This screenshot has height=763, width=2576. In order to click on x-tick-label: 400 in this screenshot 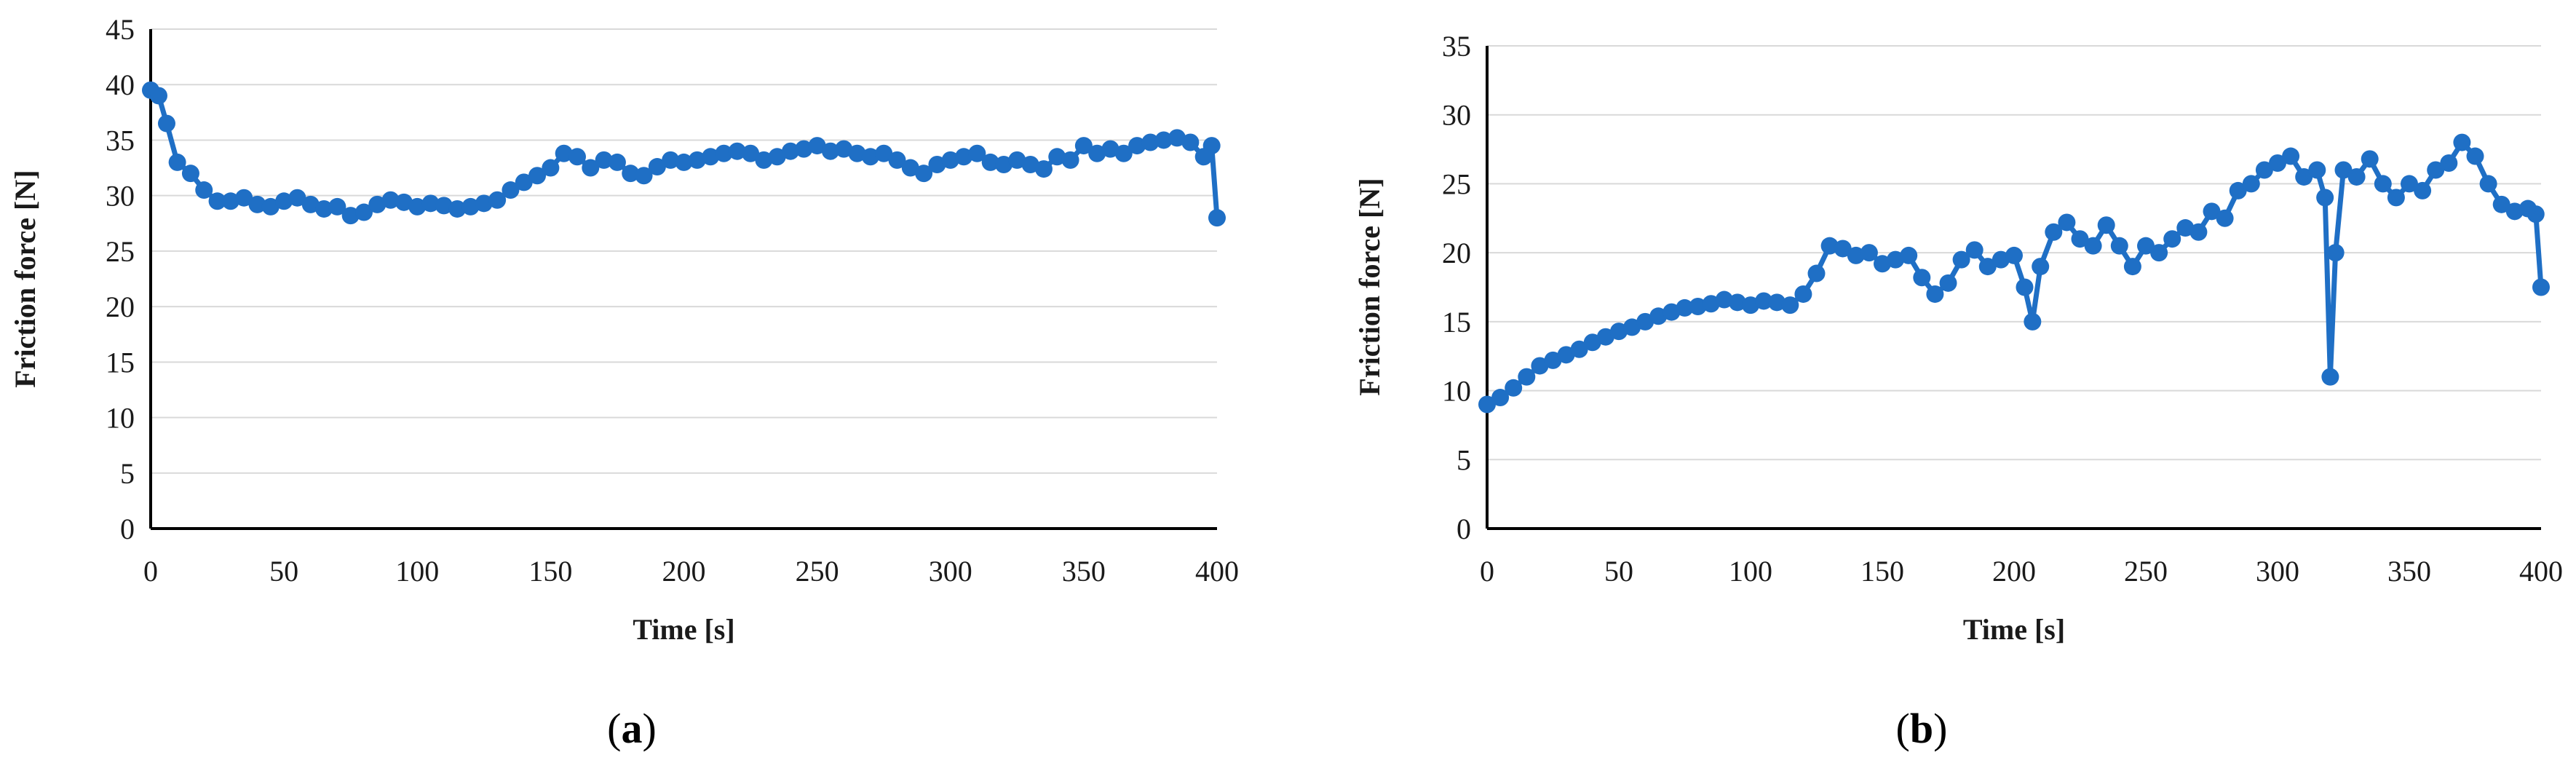, I will do `click(2541, 571)`.